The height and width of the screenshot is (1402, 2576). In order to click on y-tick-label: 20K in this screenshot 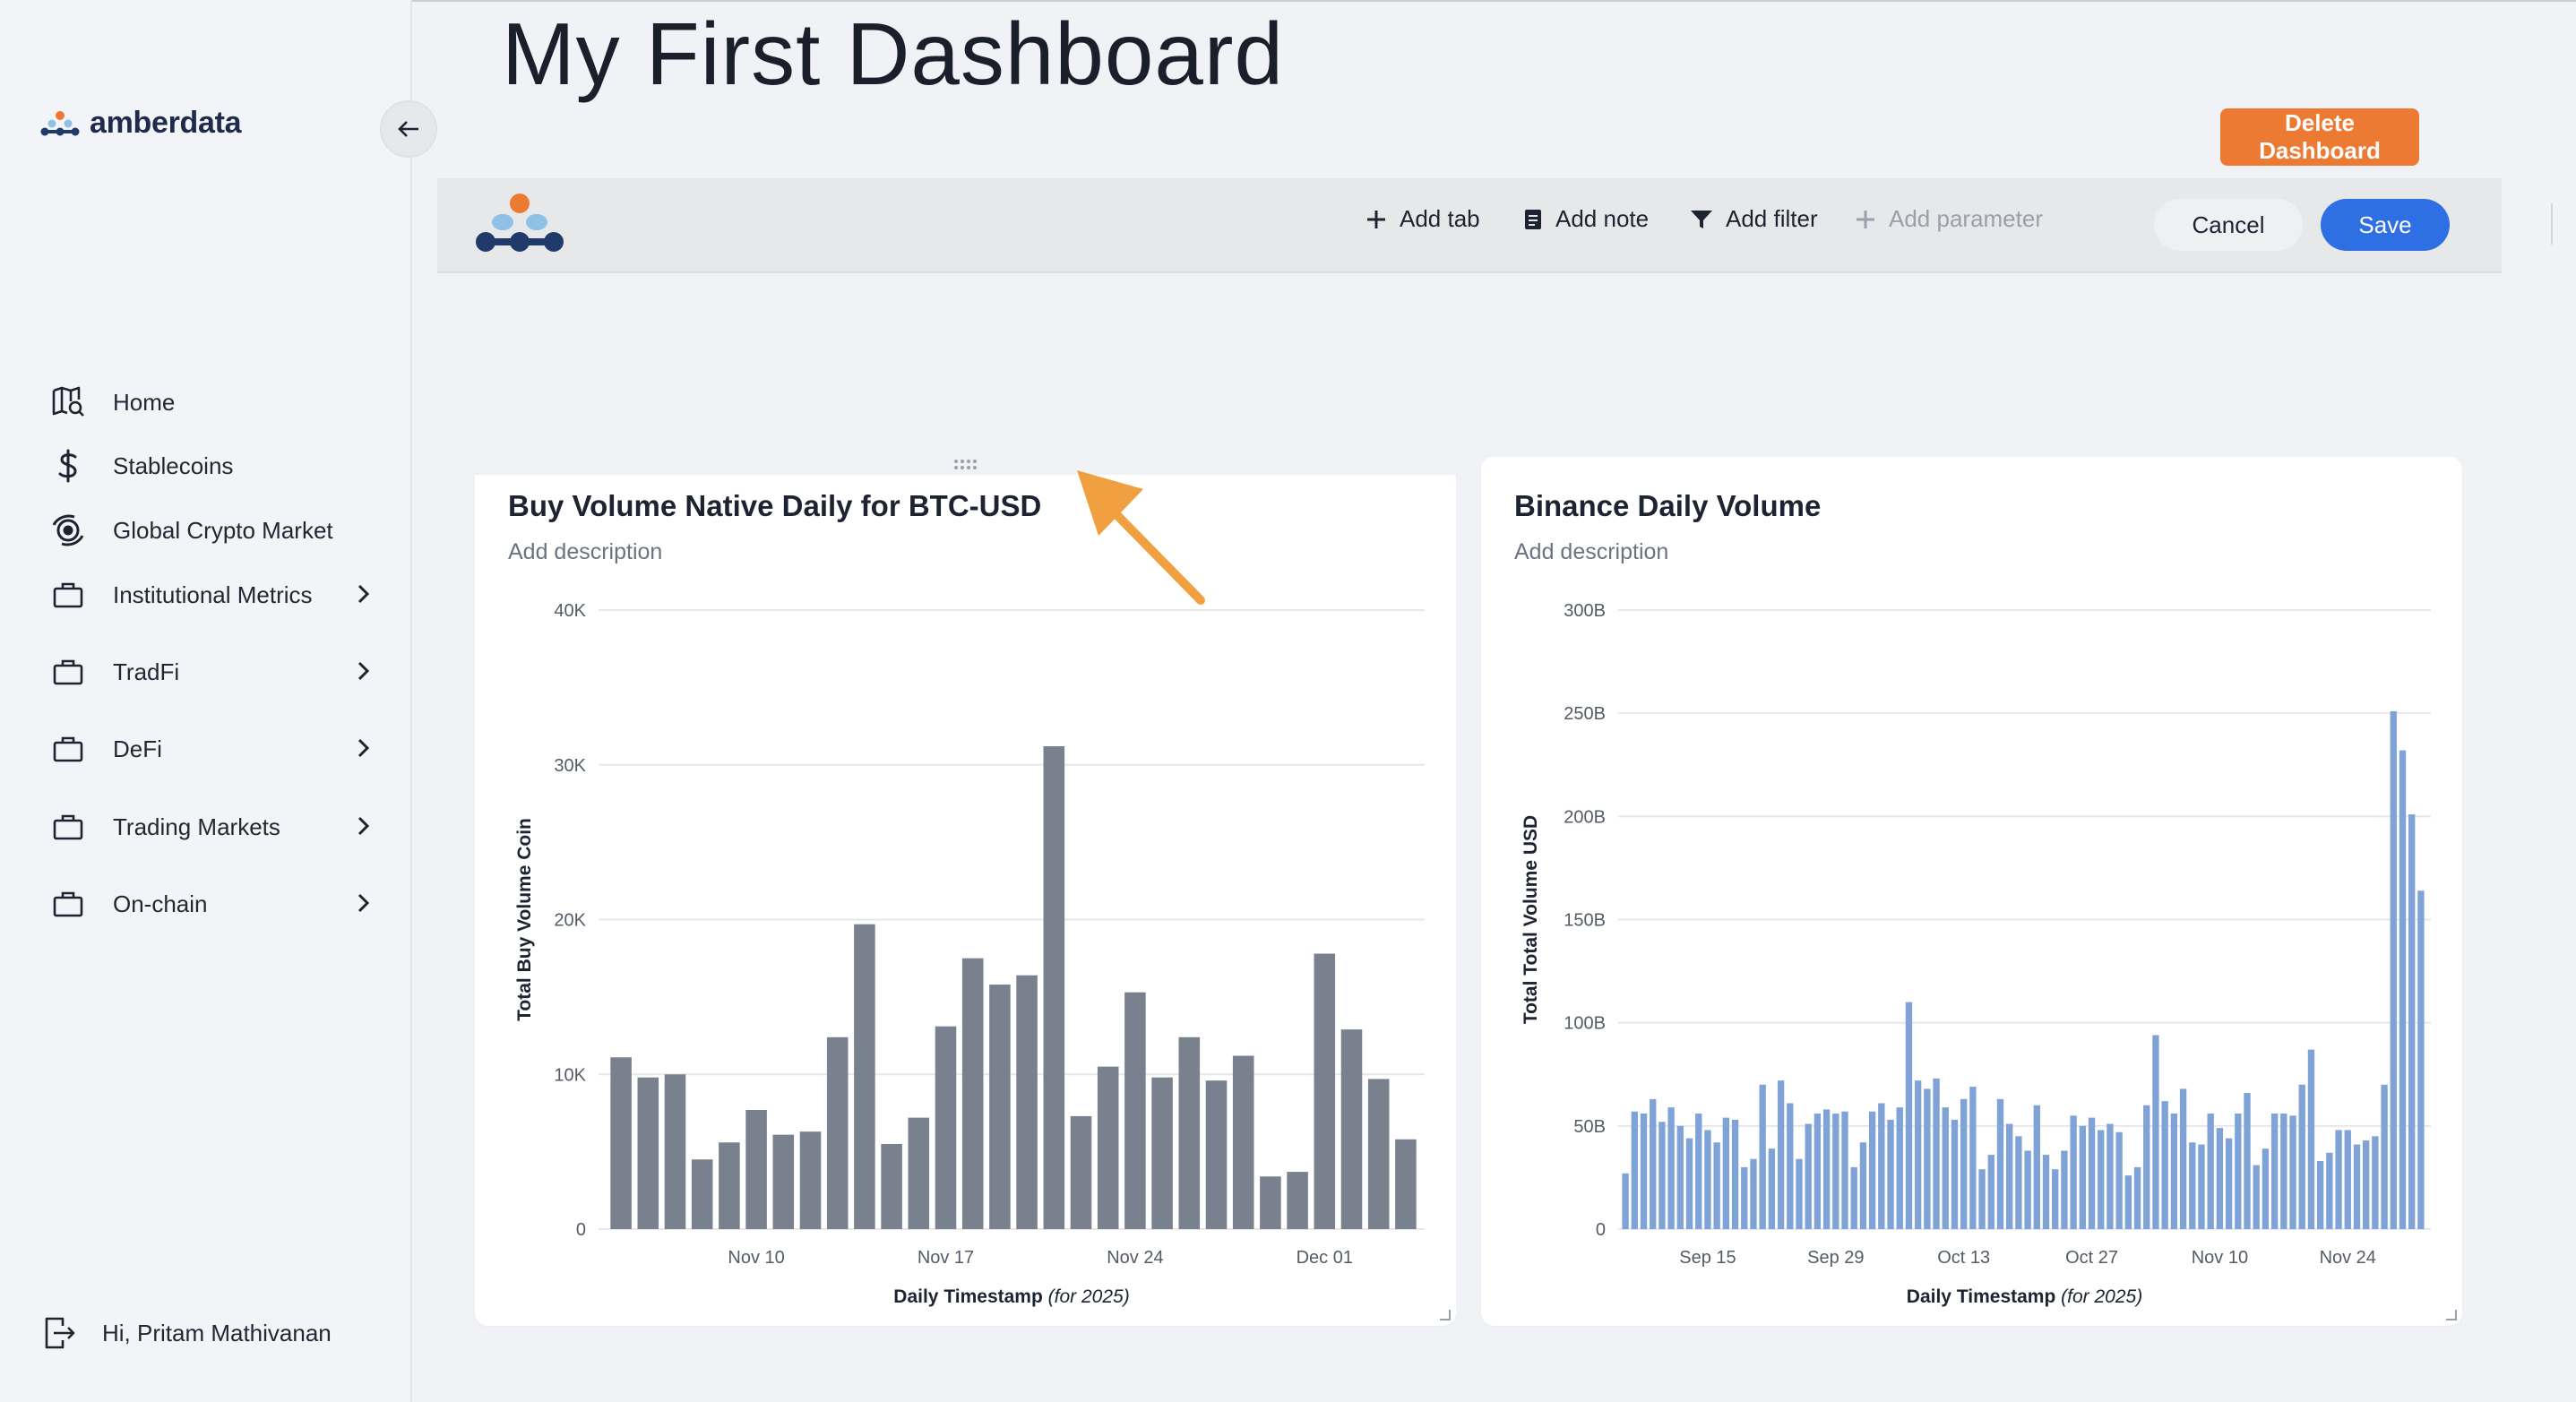, I will do `click(570, 921)`.